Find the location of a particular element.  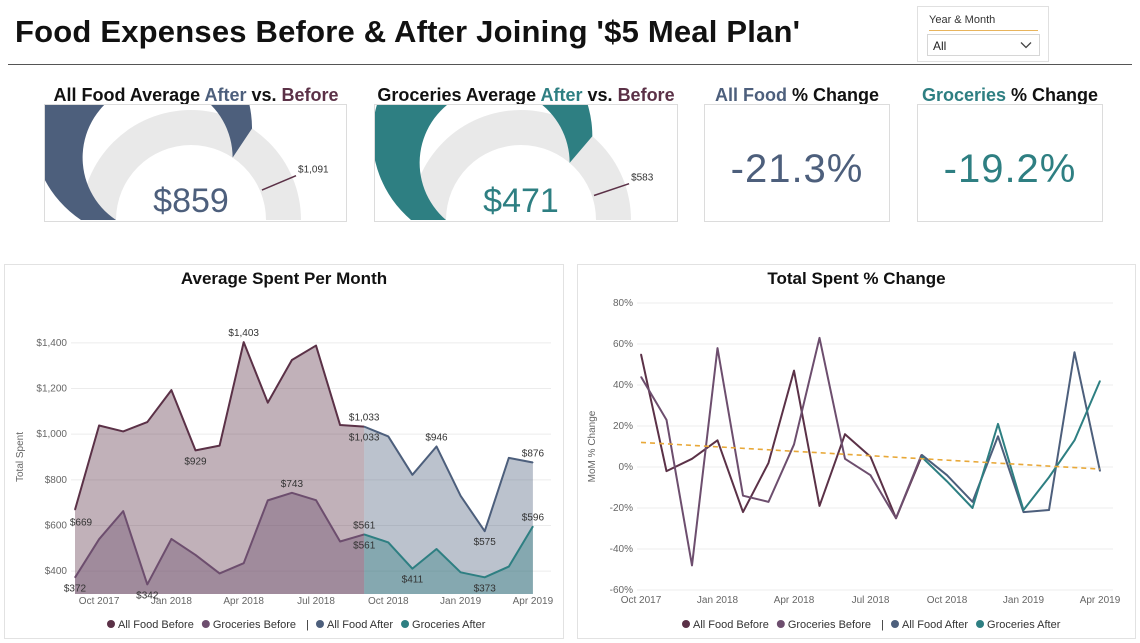

x-tick-label: Apr 2018 is located at coordinates (243, 601).